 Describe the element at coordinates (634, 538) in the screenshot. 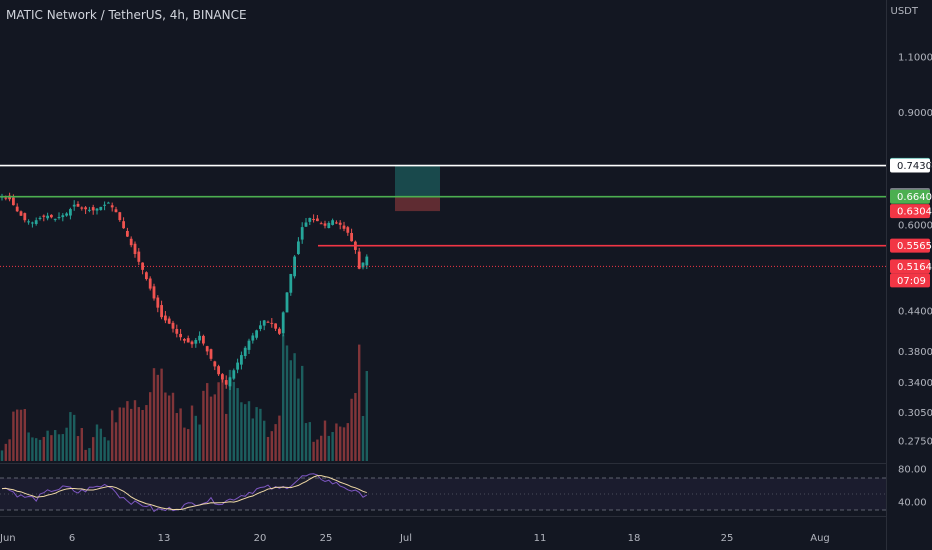

I see `time-tick-label: 18` at that location.